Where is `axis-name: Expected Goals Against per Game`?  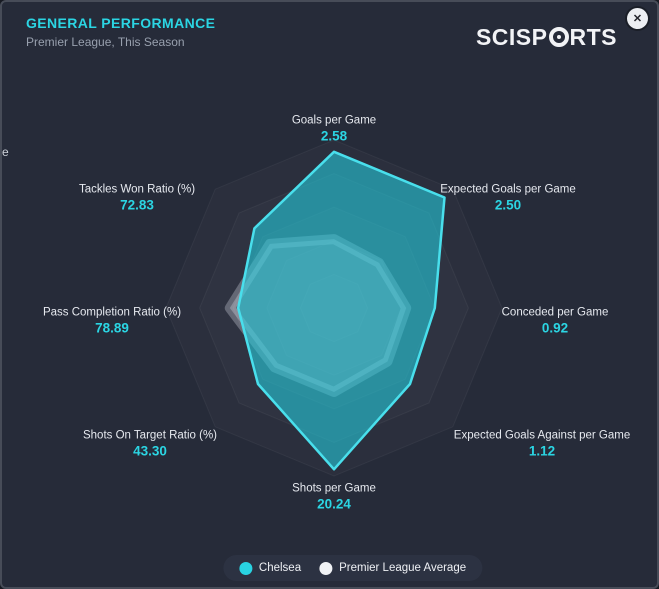 axis-name: Expected Goals Against per Game is located at coordinates (542, 435).